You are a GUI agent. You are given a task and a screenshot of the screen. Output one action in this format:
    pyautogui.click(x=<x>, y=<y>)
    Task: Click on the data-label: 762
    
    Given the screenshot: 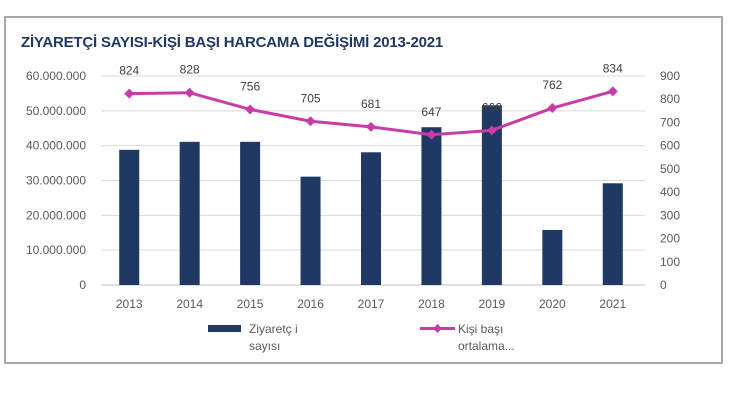 What is the action you would take?
    pyautogui.click(x=552, y=85)
    